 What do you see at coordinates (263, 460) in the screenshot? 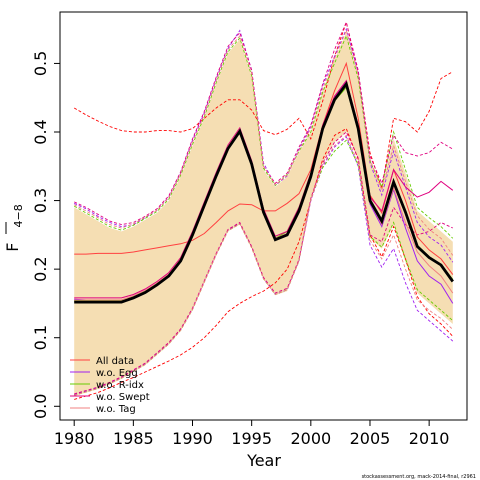
I see `x-axis-label: Year` at bounding box center [263, 460].